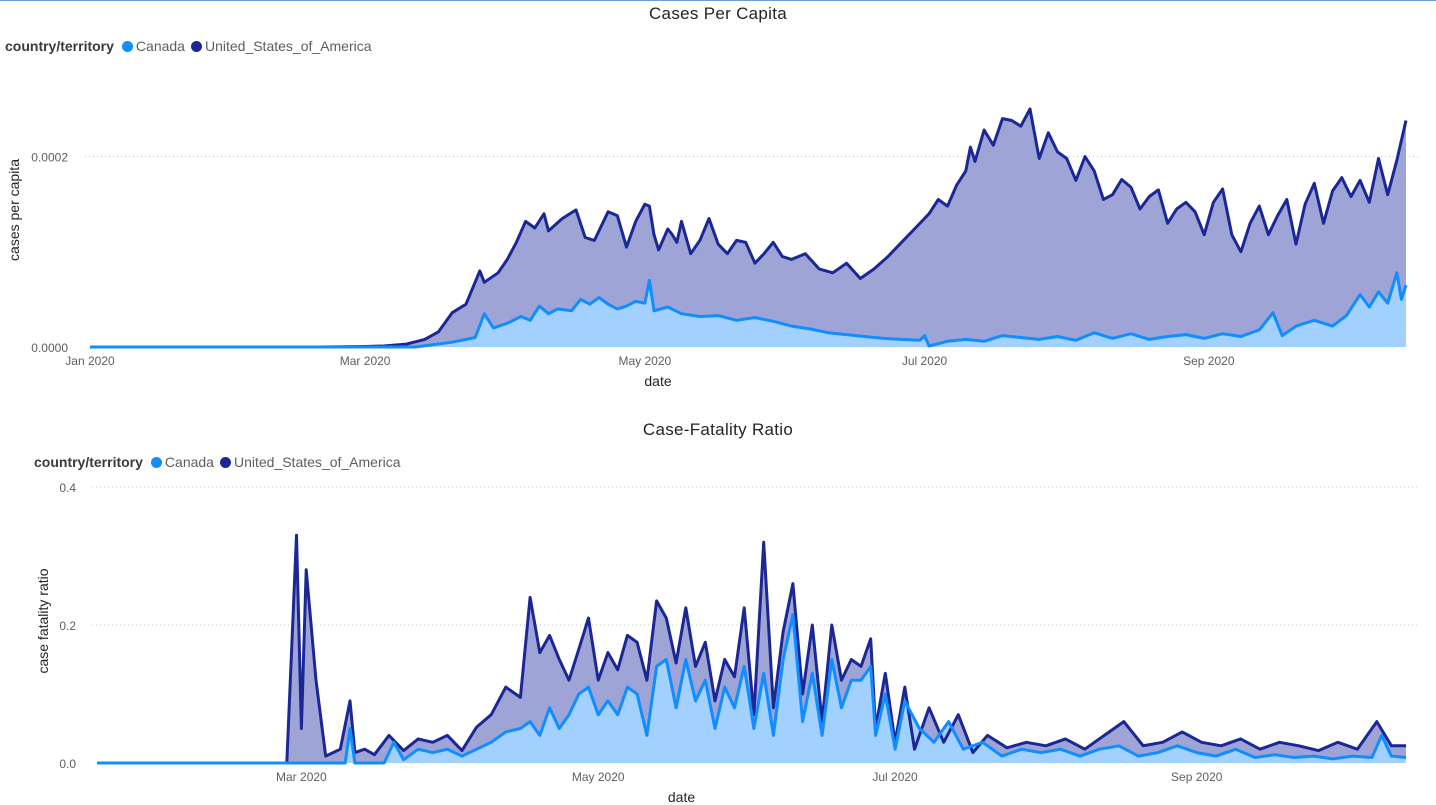 This screenshot has height=805, width=1436. What do you see at coordinates (67, 488) in the screenshot?
I see `y-tick-label: 0.4` at bounding box center [67, 488].